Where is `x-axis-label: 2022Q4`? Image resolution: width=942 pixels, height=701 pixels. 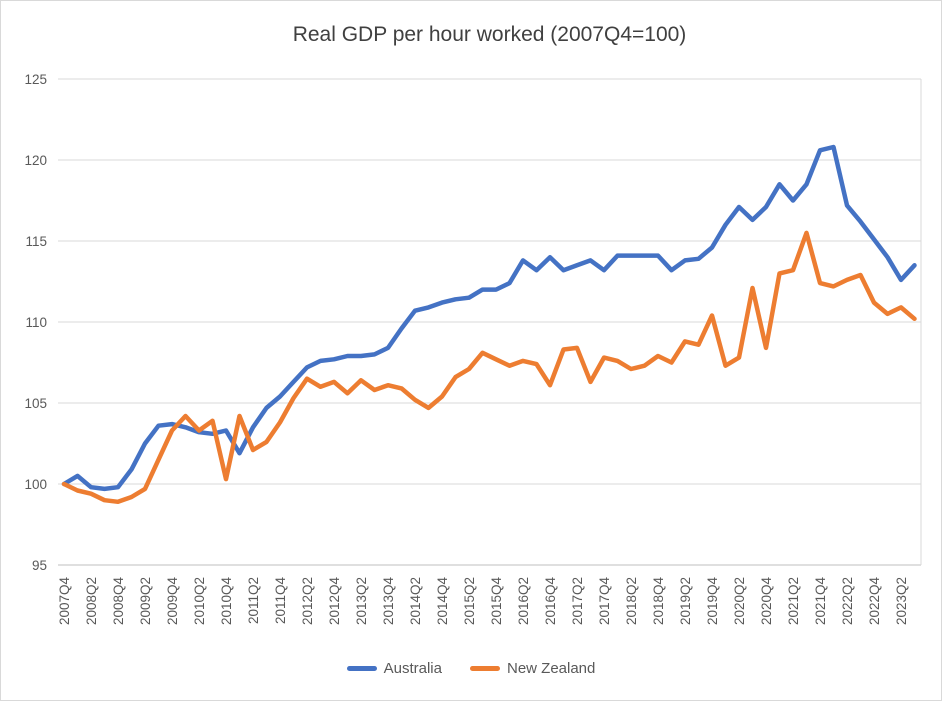
x-axis-label: 2022Q4 is located at coordinates (874, 601).